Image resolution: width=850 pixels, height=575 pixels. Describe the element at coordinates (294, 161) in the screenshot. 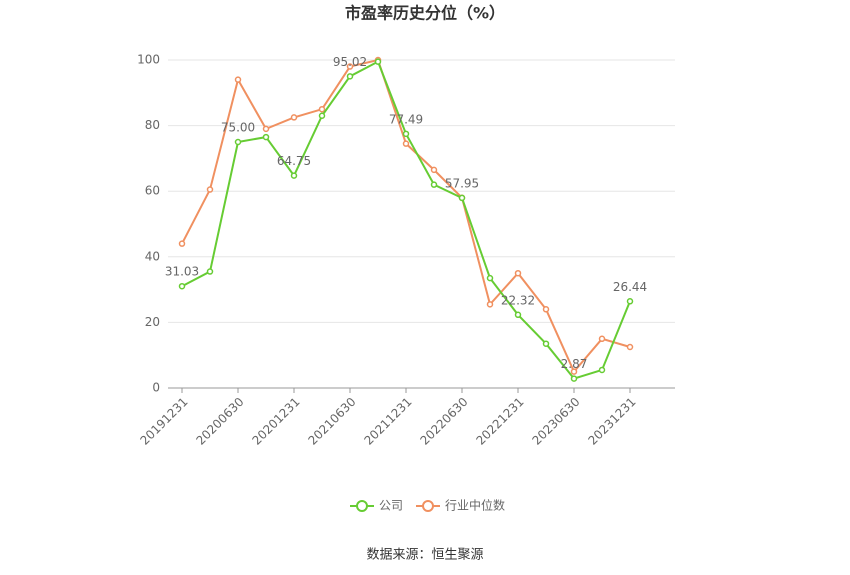

I see `data-label: 64.75` at that location.